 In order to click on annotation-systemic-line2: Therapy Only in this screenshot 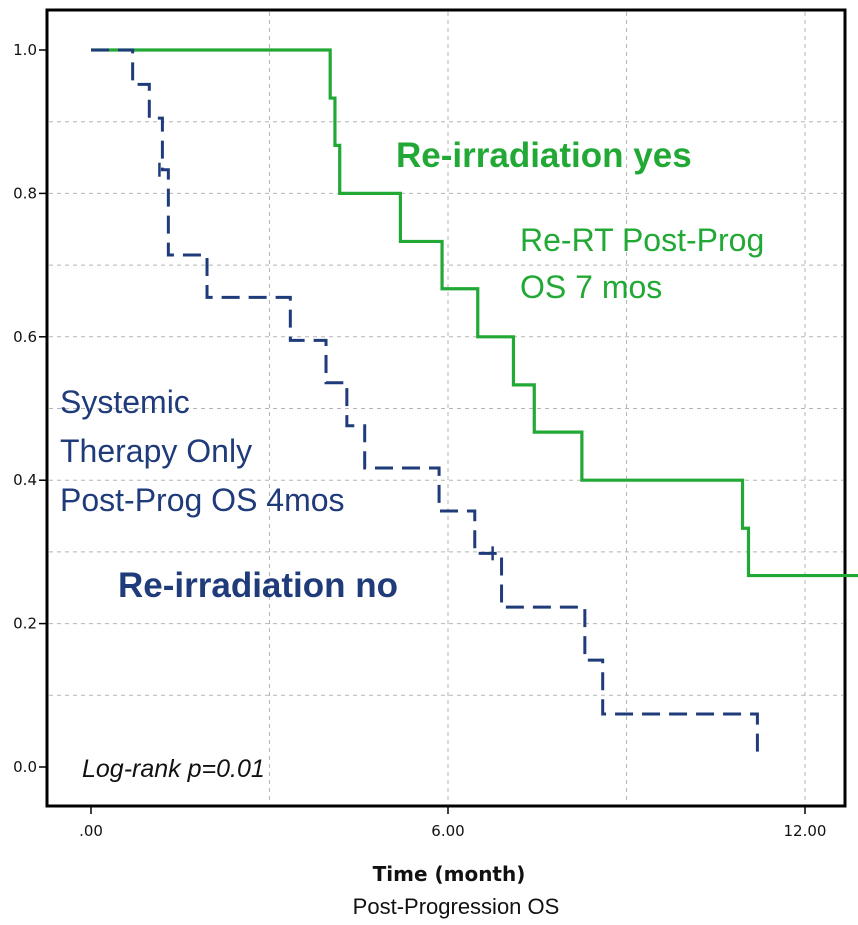, I will do `click(156, 451)`.